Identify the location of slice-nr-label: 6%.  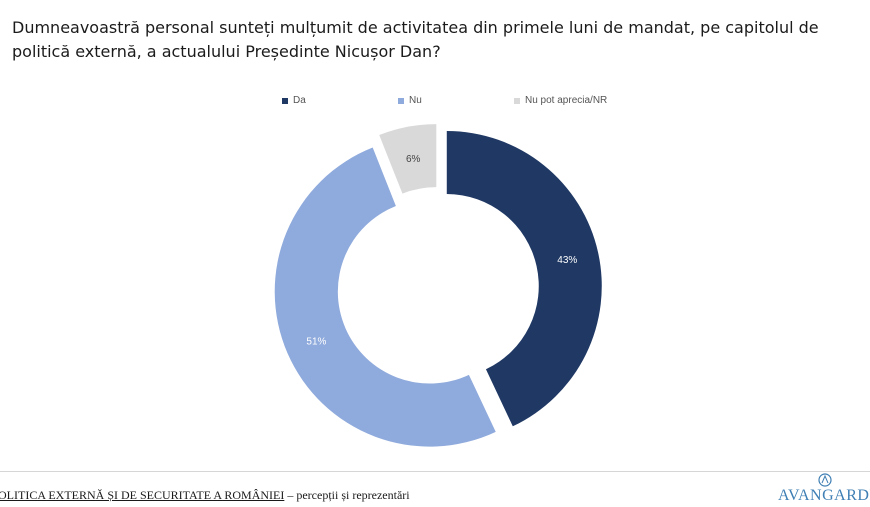
(413, 159).